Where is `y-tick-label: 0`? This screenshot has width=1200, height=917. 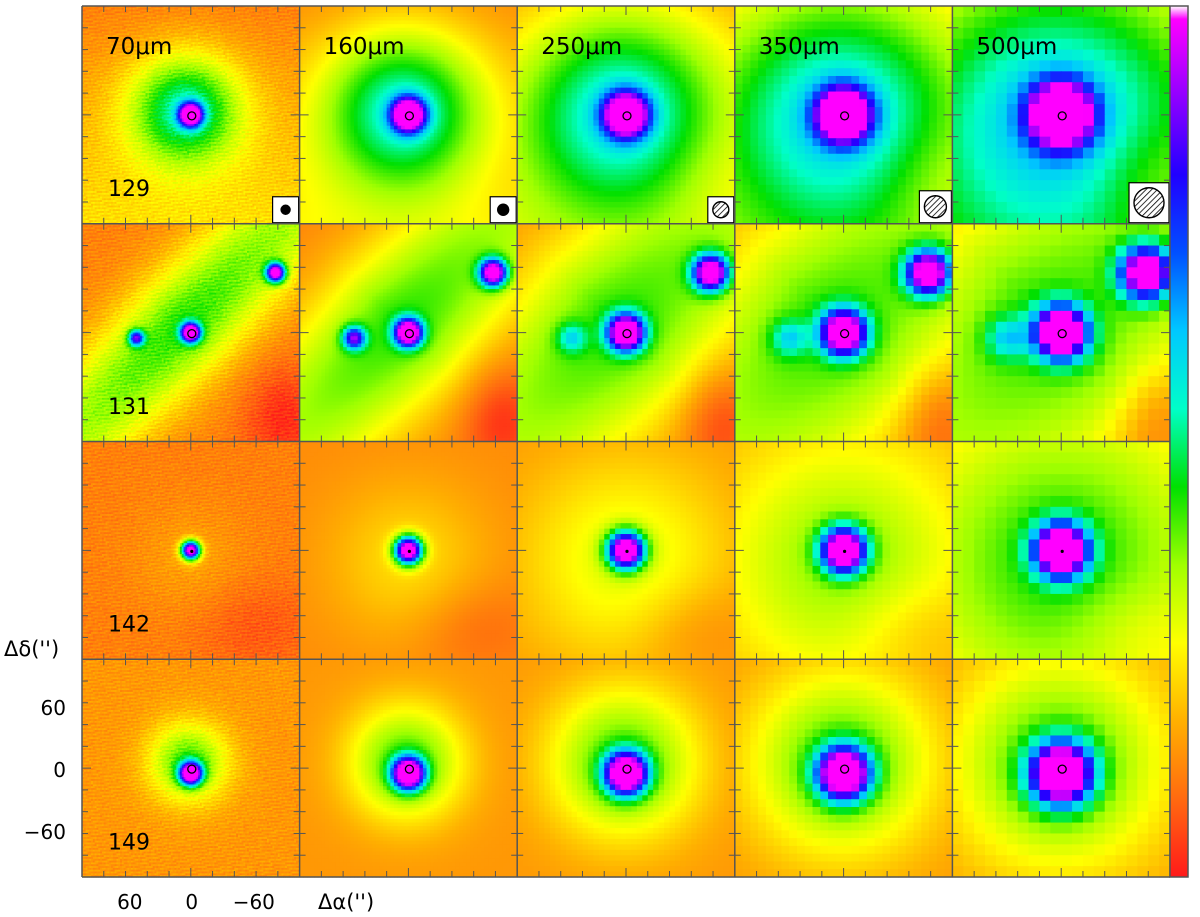
y-tick-label: 0 is located at coordinates (59, 770).